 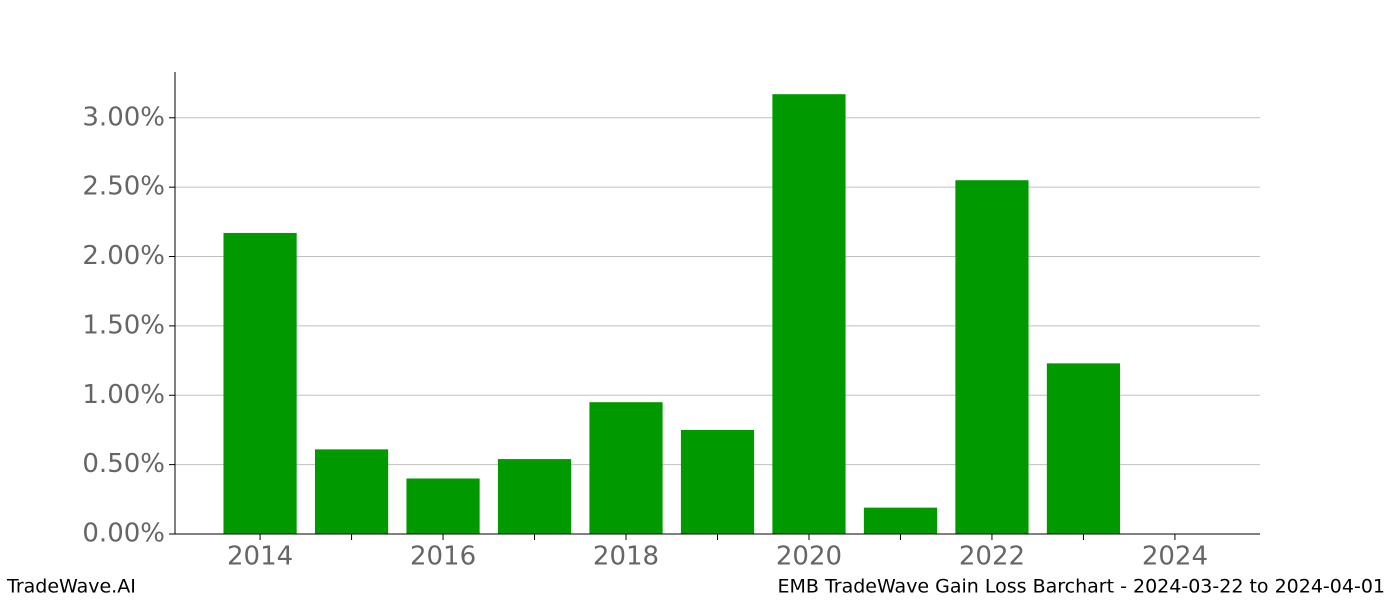 What do you see at coordinates (1175, 557) in the screenshot?
I see `x-tick-label: 2024` at bounding box center [1175, 557].